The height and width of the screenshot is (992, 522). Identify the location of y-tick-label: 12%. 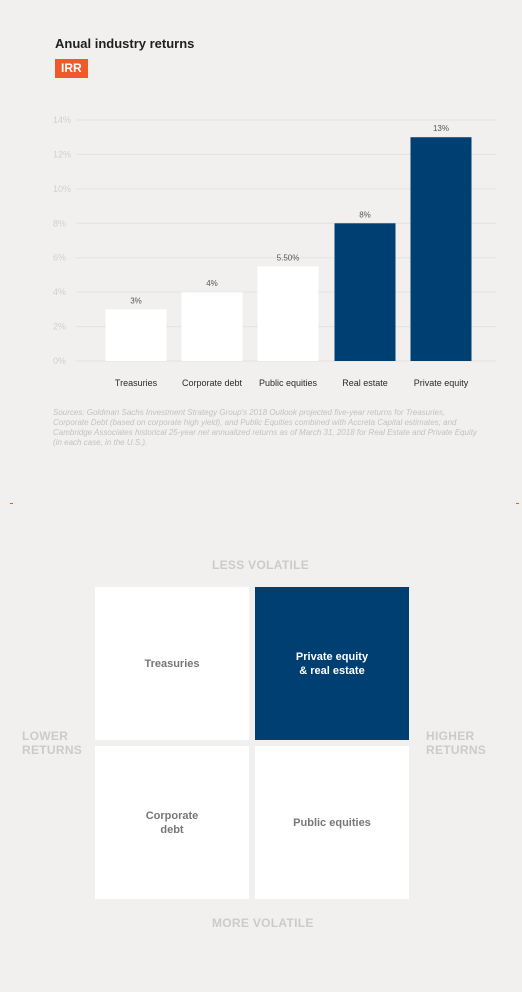
(62, 154).